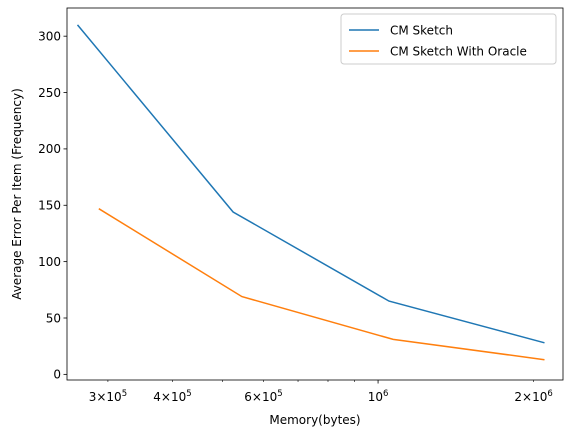 The width and height of the screenshot is (571, 437). I want to click on y-tick-label: 200, so click(49, 149).